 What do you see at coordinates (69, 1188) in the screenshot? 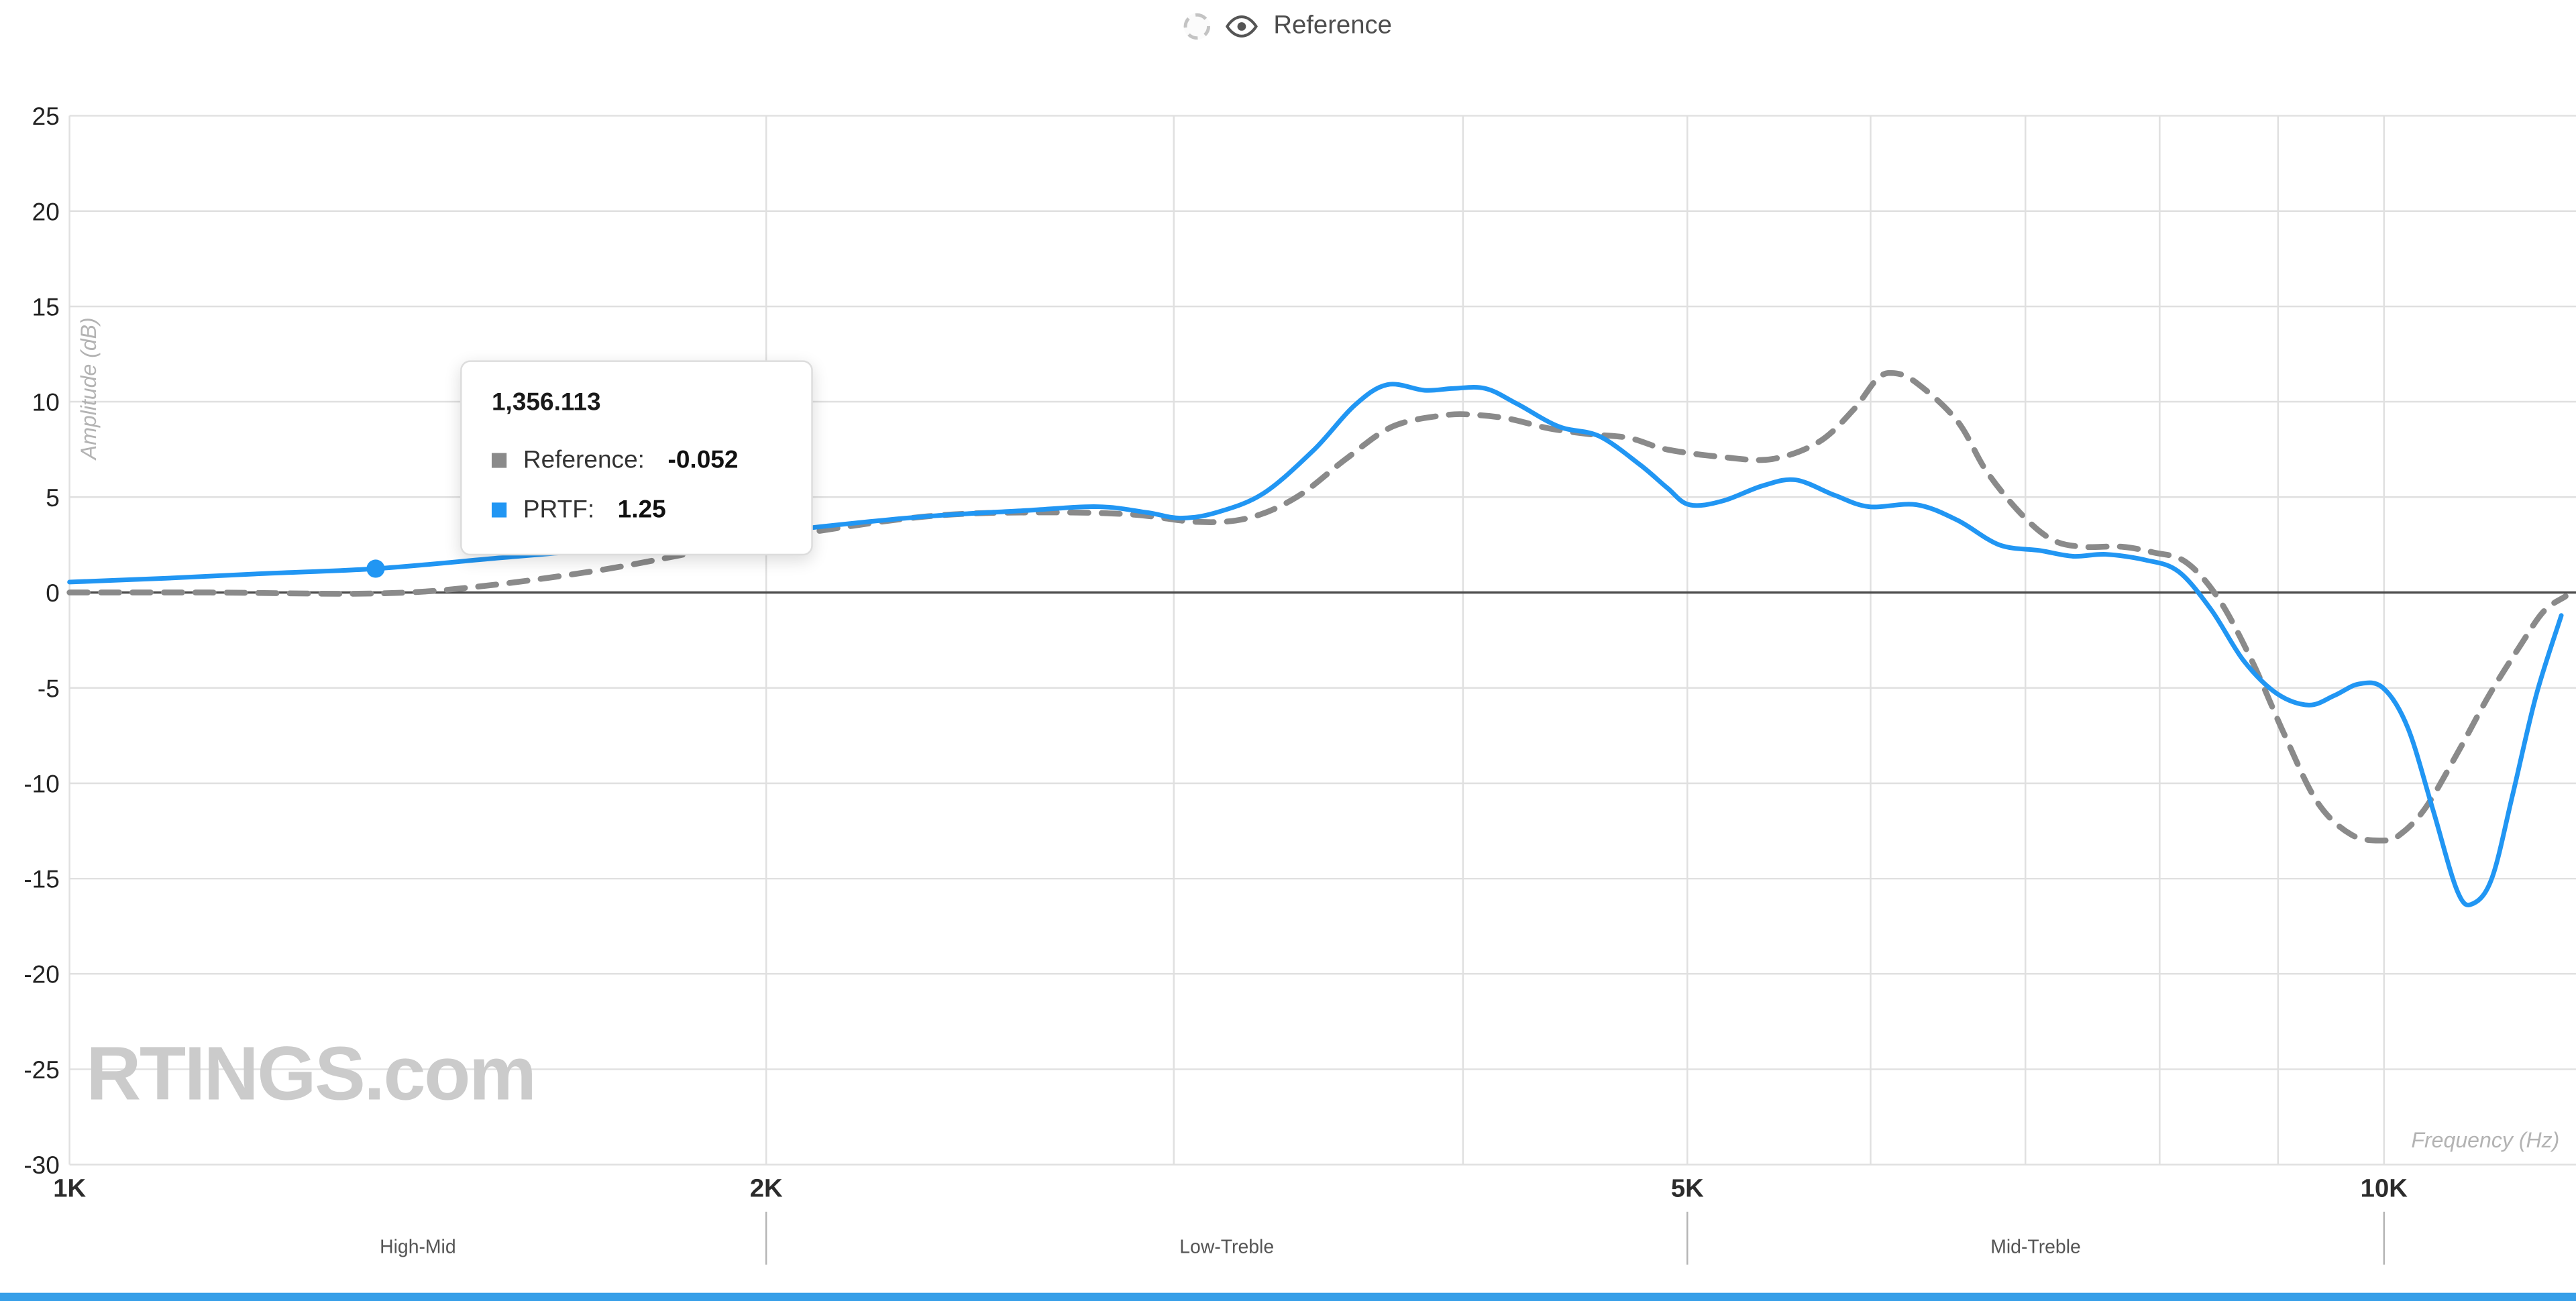
I see `x-axis-tick-label: 1K` at bounding box center [69, 1188].